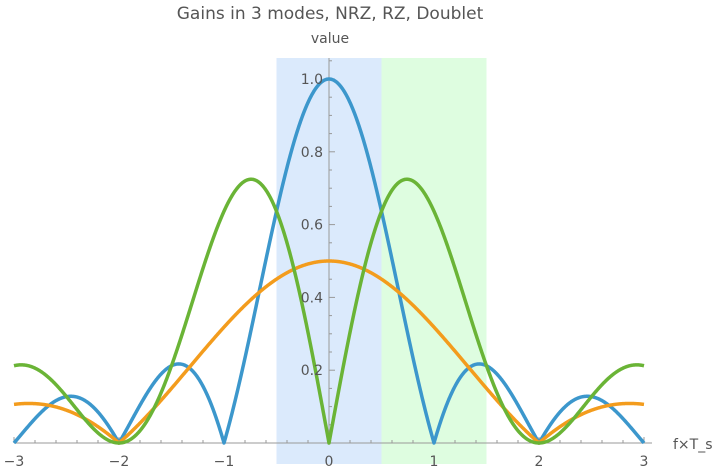 The height and width of the screenshot is (474, 720). What do you see at coordinates (312, 298) in the screenshot?
I see `y-tick-label: 0.4` at bounding box center [312, 298].